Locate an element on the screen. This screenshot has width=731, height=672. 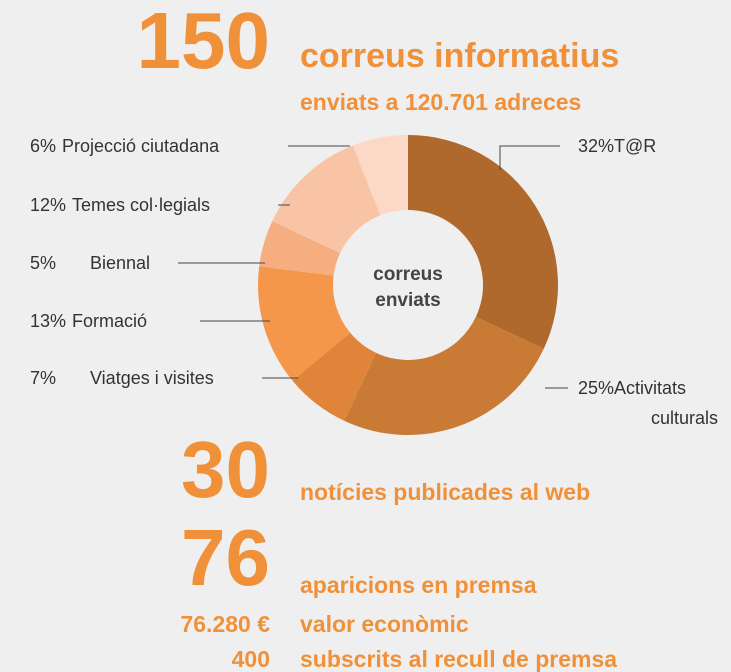
category-label: Temes col·legials is located at coordinates (141, 205).